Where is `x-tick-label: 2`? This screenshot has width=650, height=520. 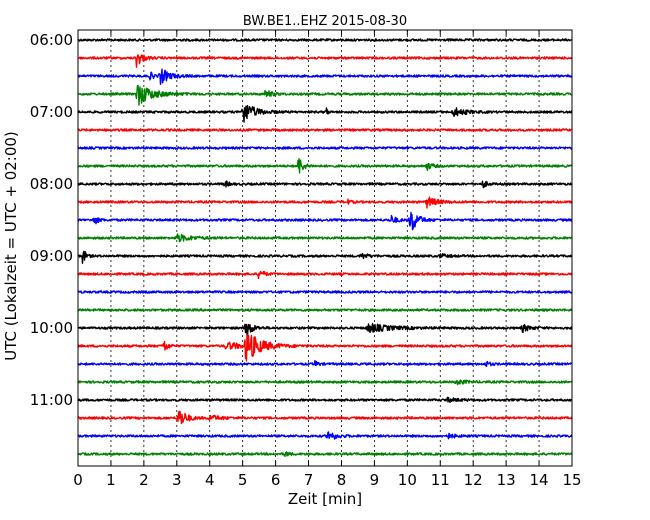 x-tick-label: 2 is located at coordinates (144, 480).